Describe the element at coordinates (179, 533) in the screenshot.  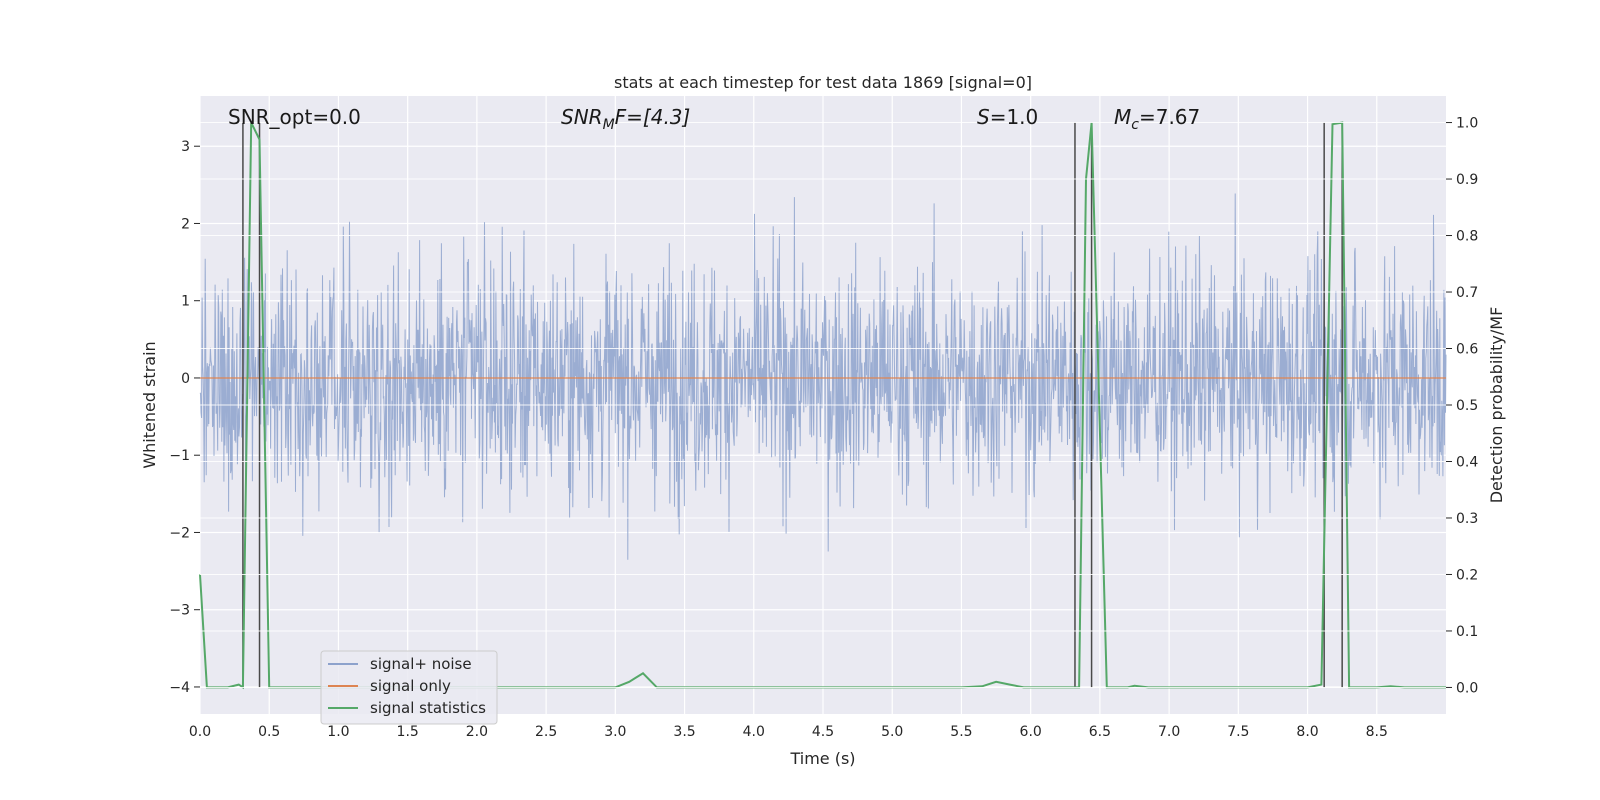
I see `y-left-tick-label: −2` at that location.